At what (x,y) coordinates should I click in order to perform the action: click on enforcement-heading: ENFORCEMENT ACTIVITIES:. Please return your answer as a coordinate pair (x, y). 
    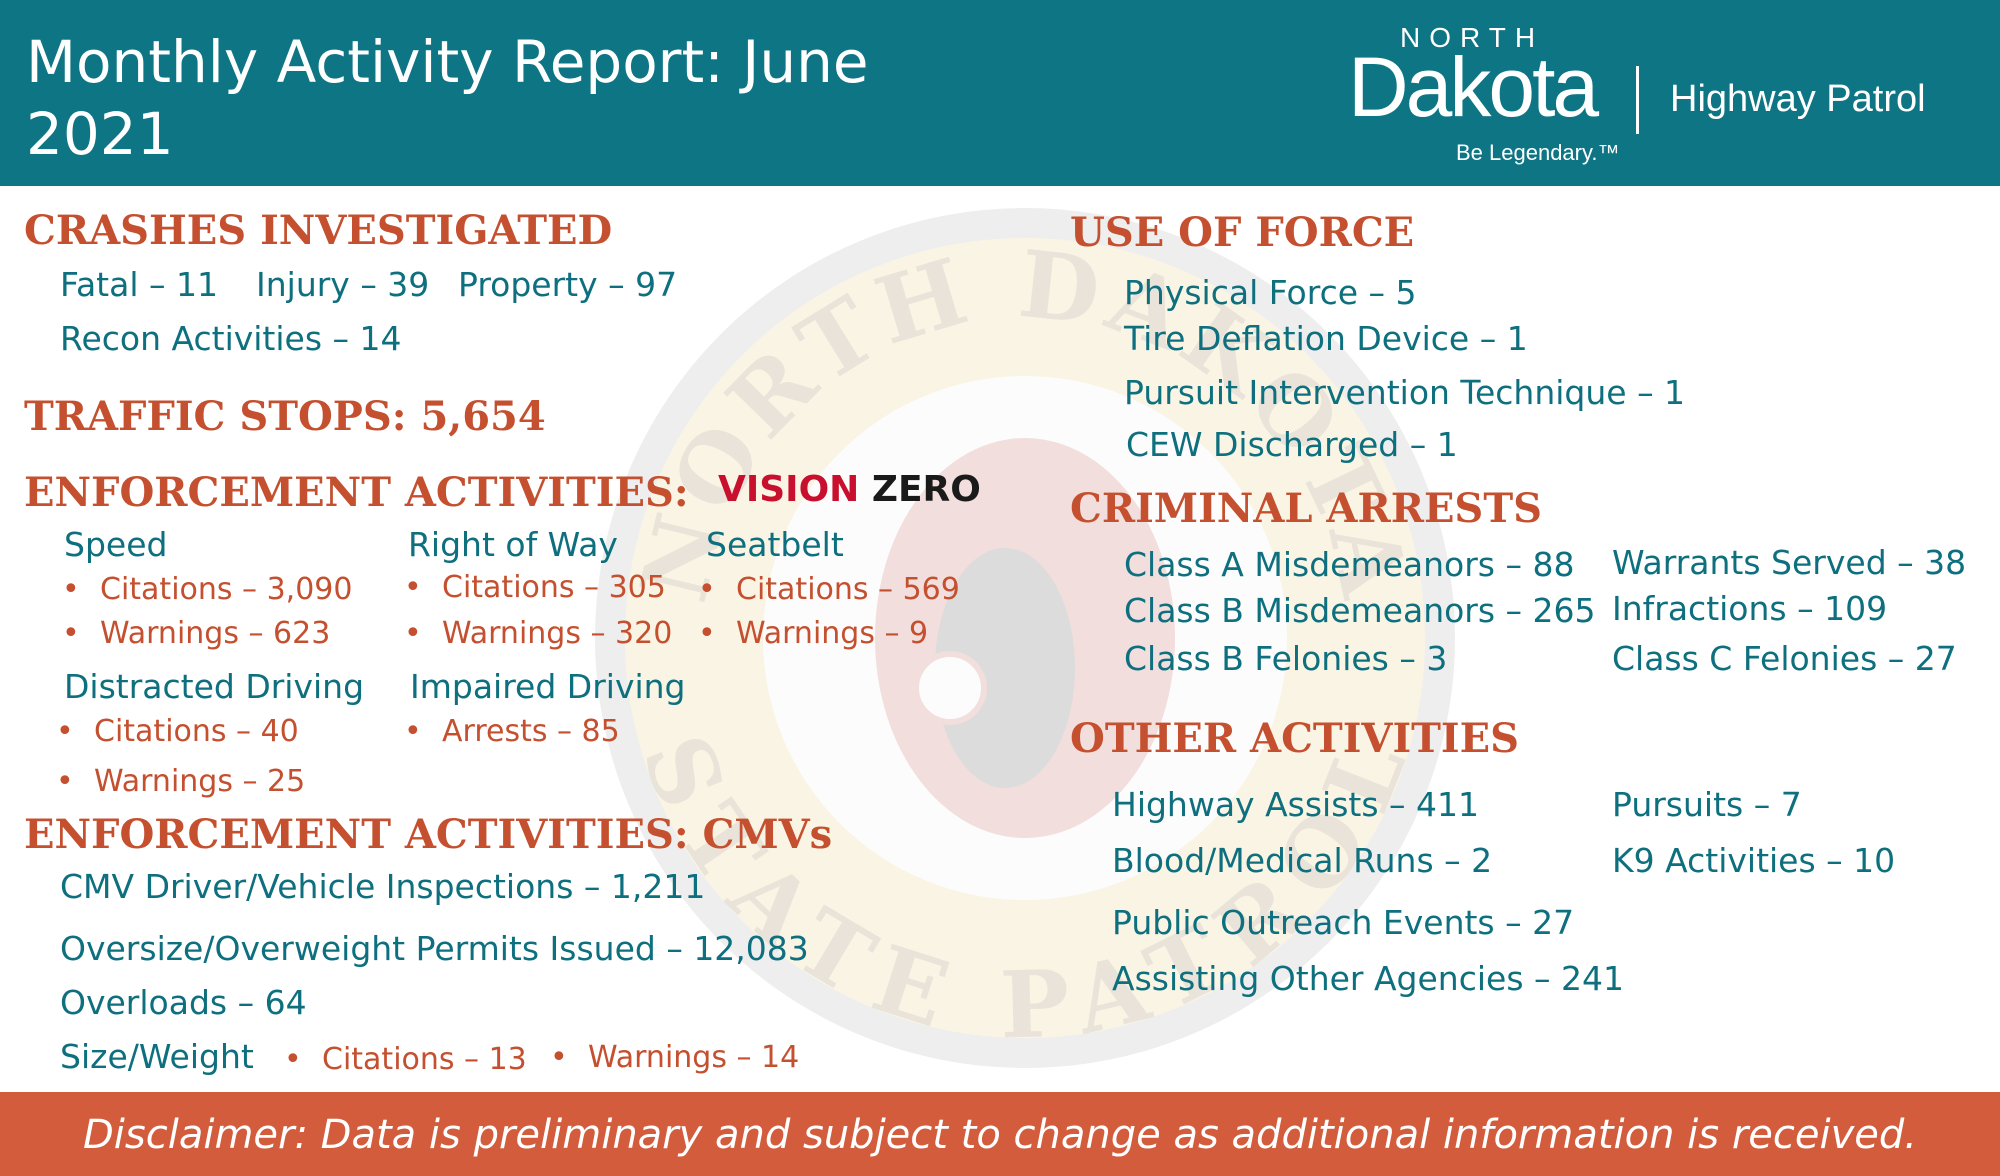
    Looking at the image, I should click on (356, 492).